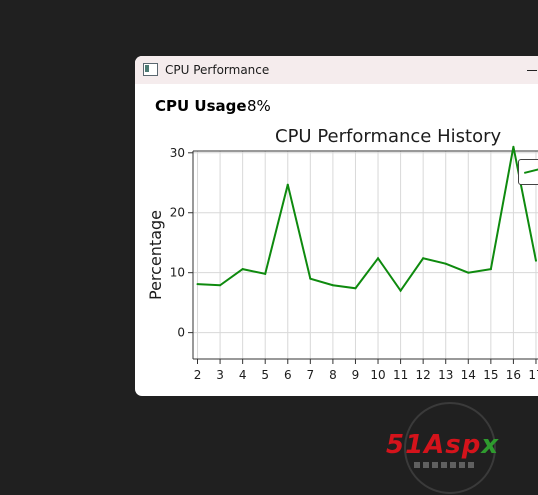 The height and width of the screenshot is (495, 538). What do you see at coordinates (468, 375) in the screenshot?
I see `x-tick-label: 14` at bounding box center [468, 375].